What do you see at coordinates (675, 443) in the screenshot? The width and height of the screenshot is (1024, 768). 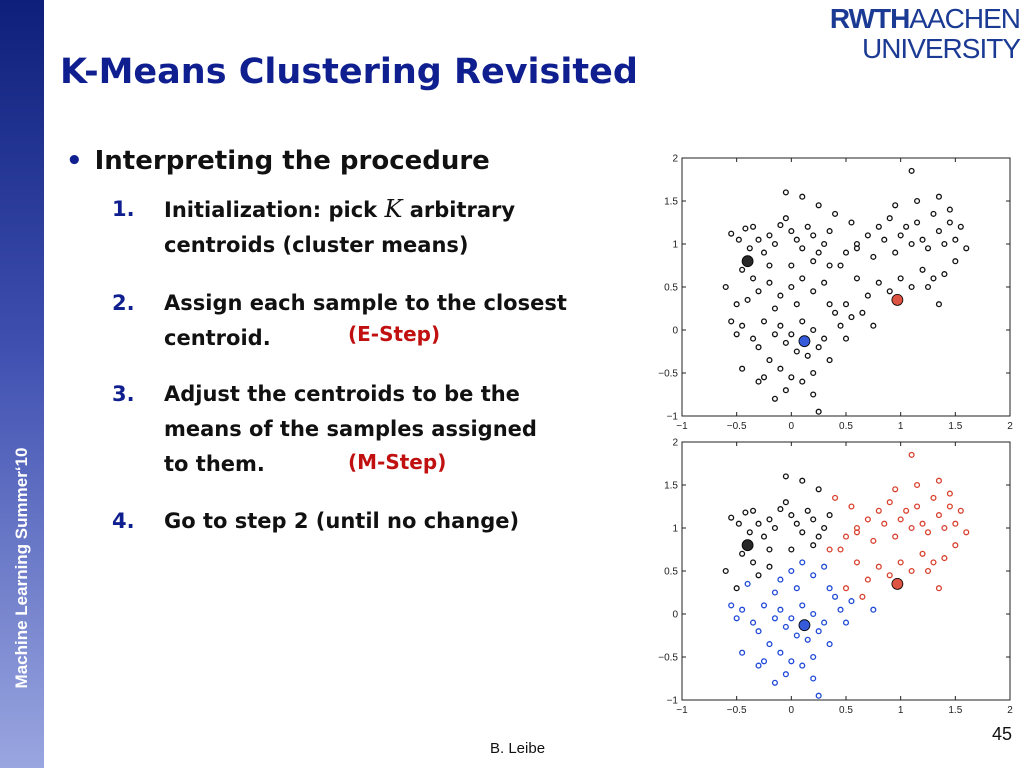 I see `y-tick-label: 2` at bounding box center [675, 443].